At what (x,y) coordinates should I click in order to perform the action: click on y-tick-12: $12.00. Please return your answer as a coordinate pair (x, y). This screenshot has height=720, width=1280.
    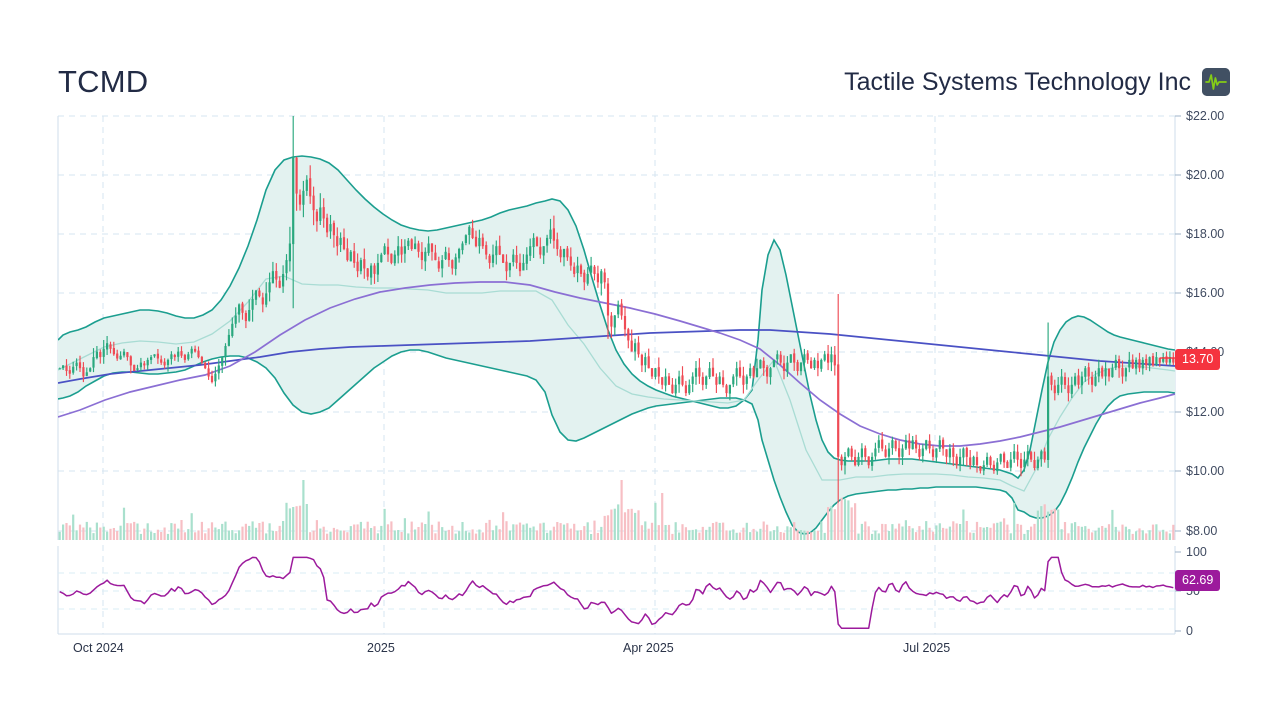
    Looking at the image, I should click on (1205, 412).